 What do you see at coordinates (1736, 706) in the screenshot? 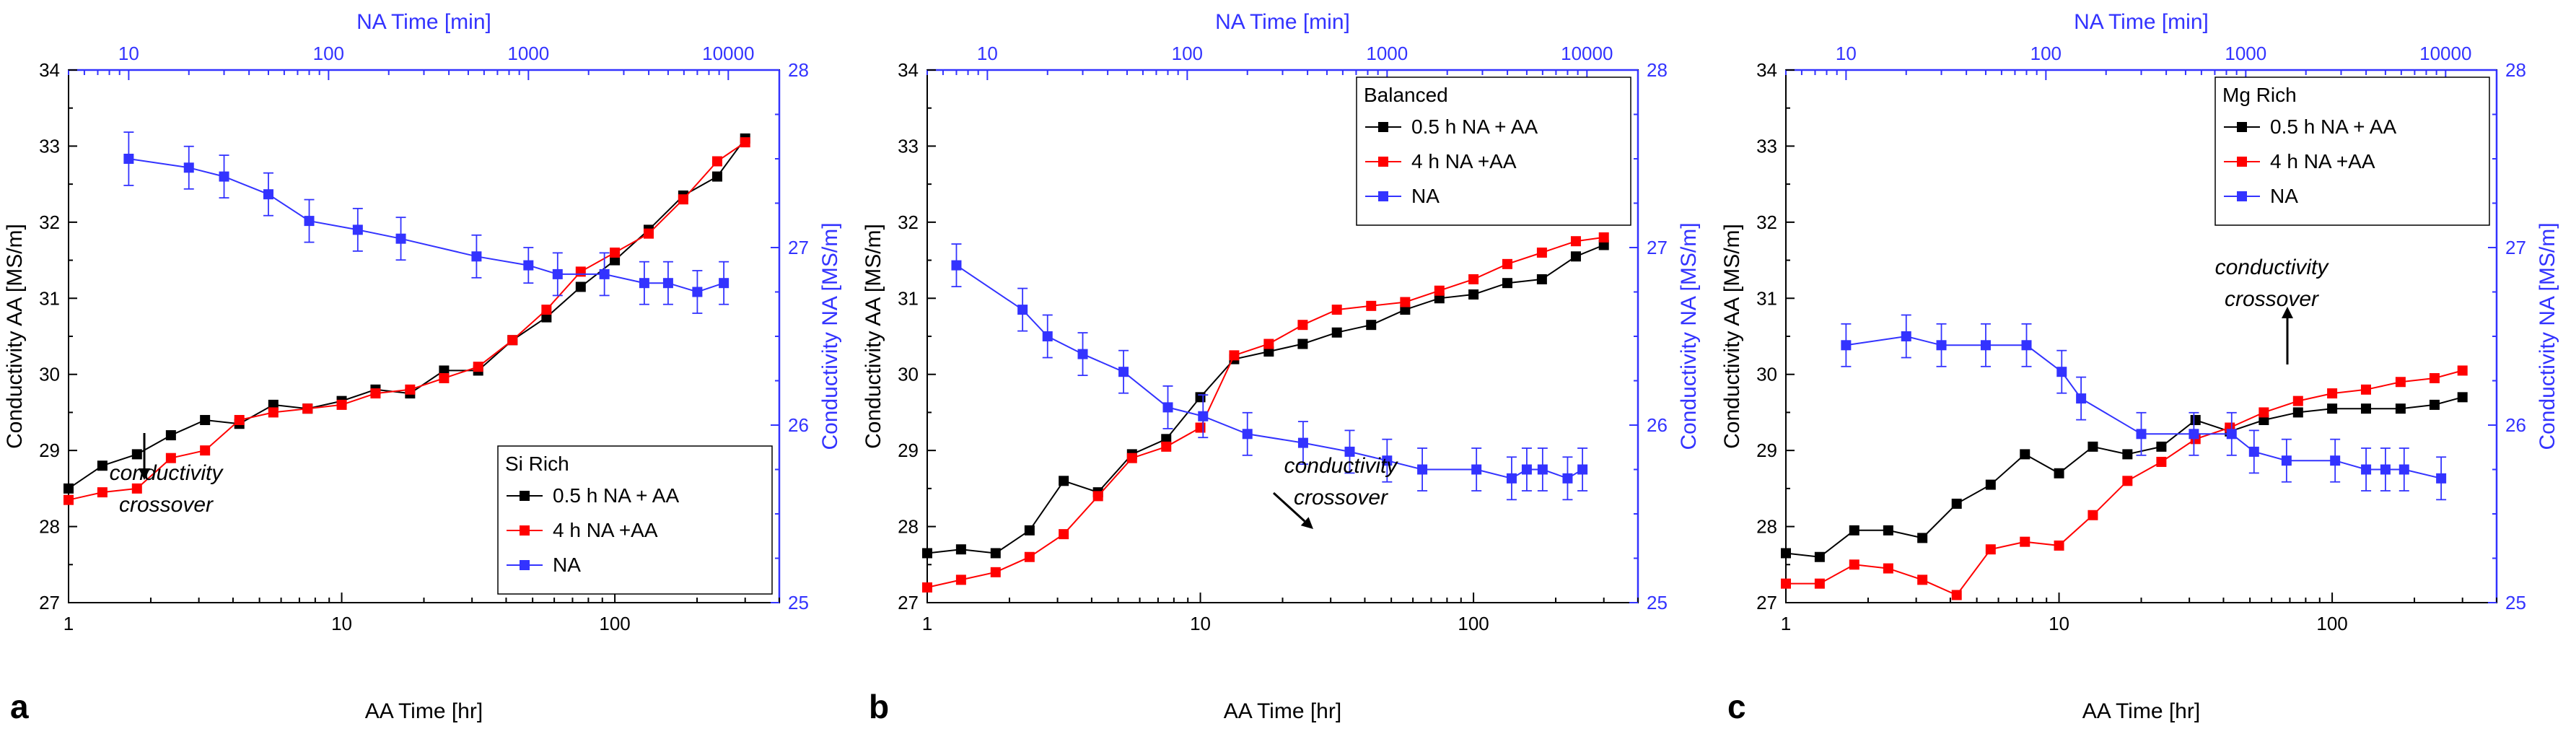
I see `panel-letter: c` at bounding box center [1736, 706].